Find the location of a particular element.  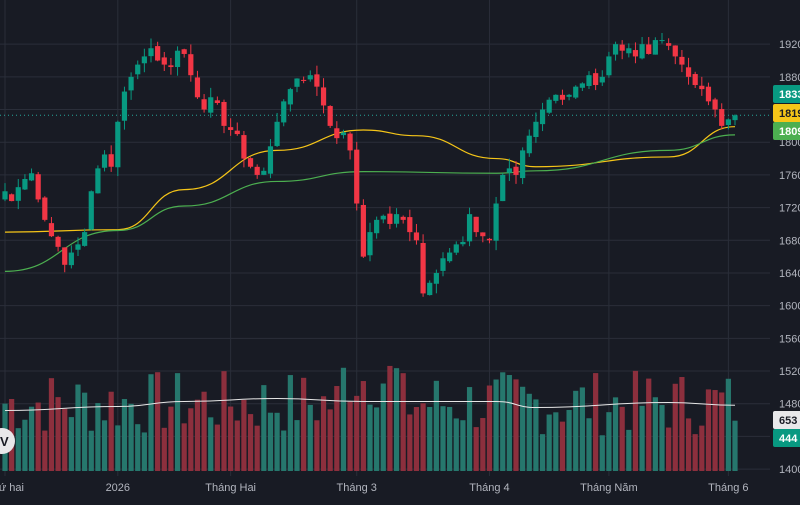

volume-ma-line is located at coordinates (370, 404).